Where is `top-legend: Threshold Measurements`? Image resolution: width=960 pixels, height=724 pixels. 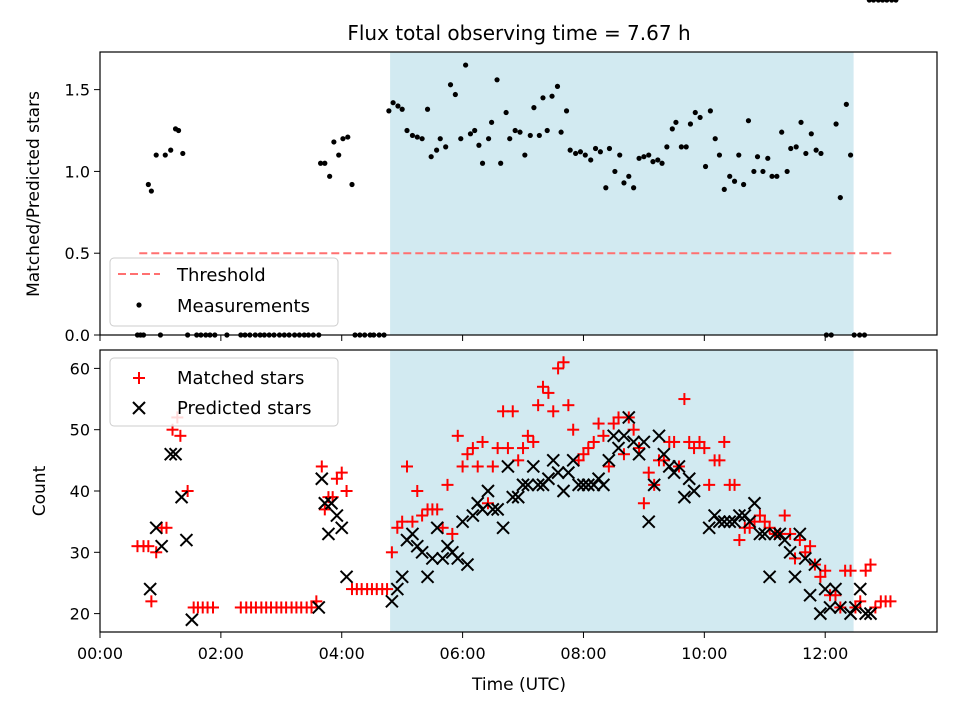
top-legend: Threshold Measurements is located at coordinates (224, 292).